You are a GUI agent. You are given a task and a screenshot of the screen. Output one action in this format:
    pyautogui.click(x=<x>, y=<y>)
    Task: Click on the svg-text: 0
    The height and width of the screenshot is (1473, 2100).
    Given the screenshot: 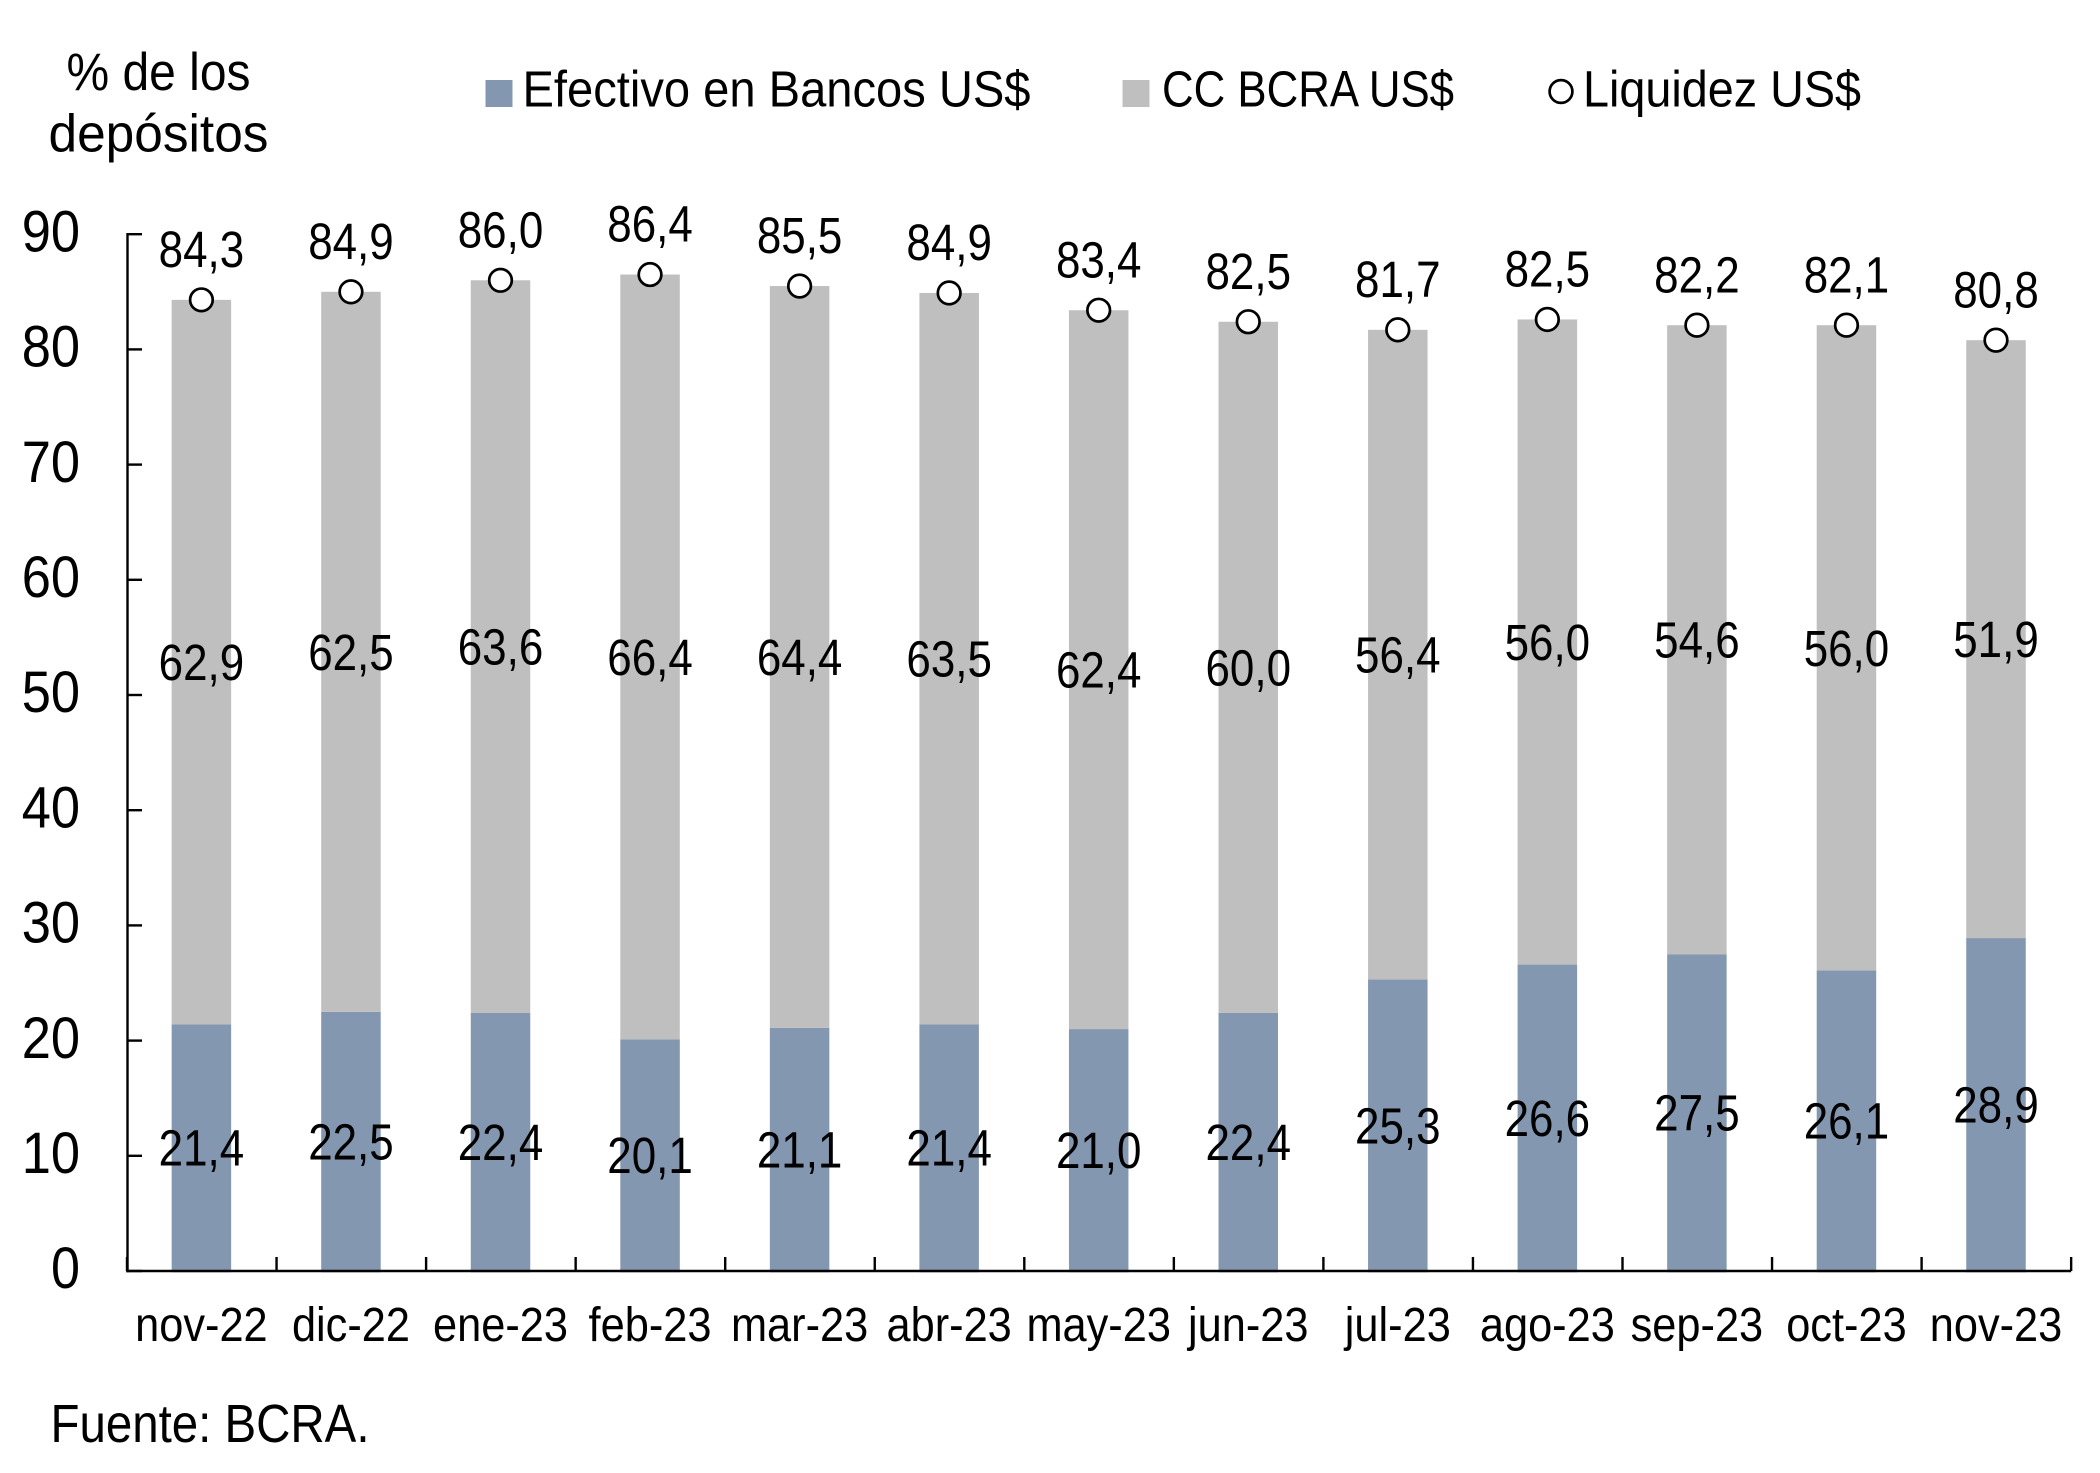 What is the action you would take?
    pyautogui.click(x=65, y=1268)
    